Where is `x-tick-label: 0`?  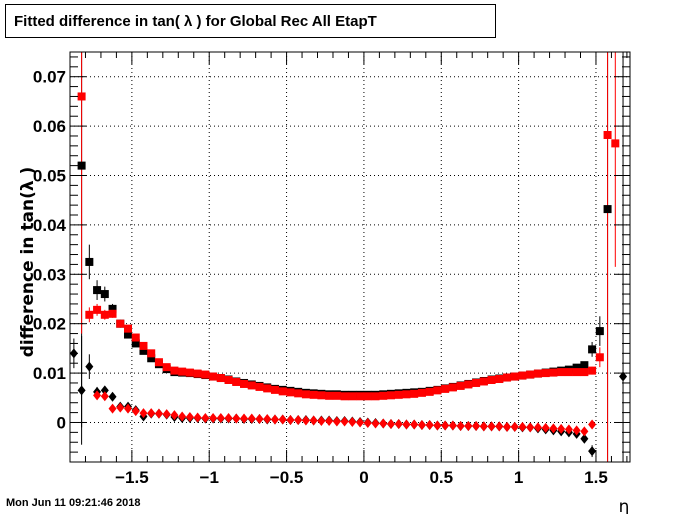
x-tick-label: 0 is located at coordinates (363, 477).